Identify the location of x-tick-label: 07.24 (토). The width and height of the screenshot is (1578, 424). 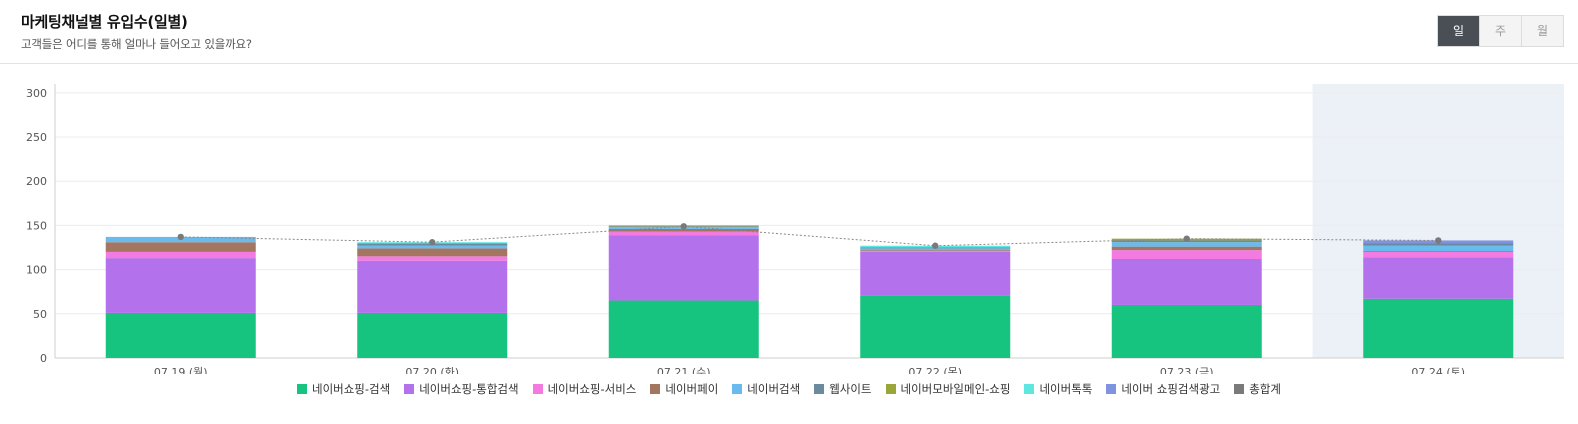
(1438, 370).